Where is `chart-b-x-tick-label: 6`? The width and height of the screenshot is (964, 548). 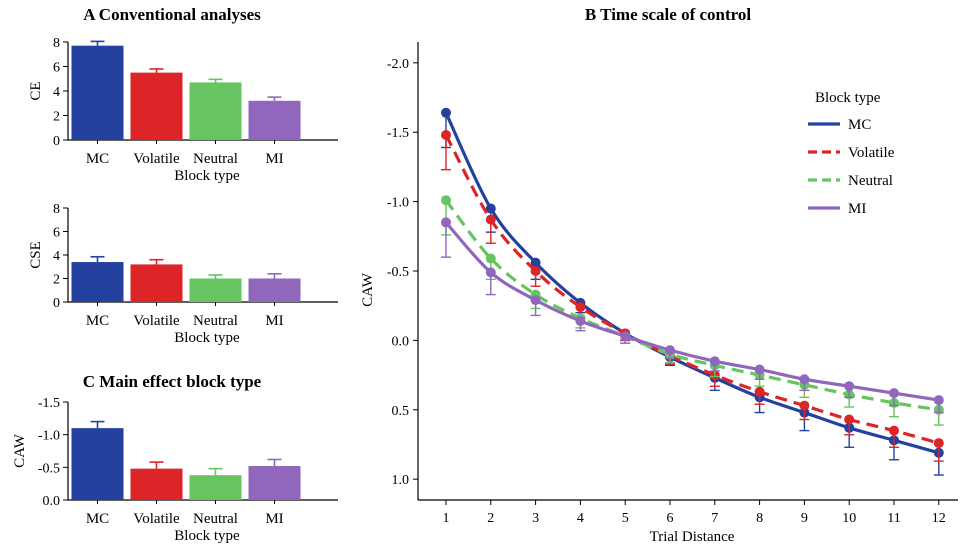 chart-b-x-tick-label: 6 is located at coordinates (670, 518).